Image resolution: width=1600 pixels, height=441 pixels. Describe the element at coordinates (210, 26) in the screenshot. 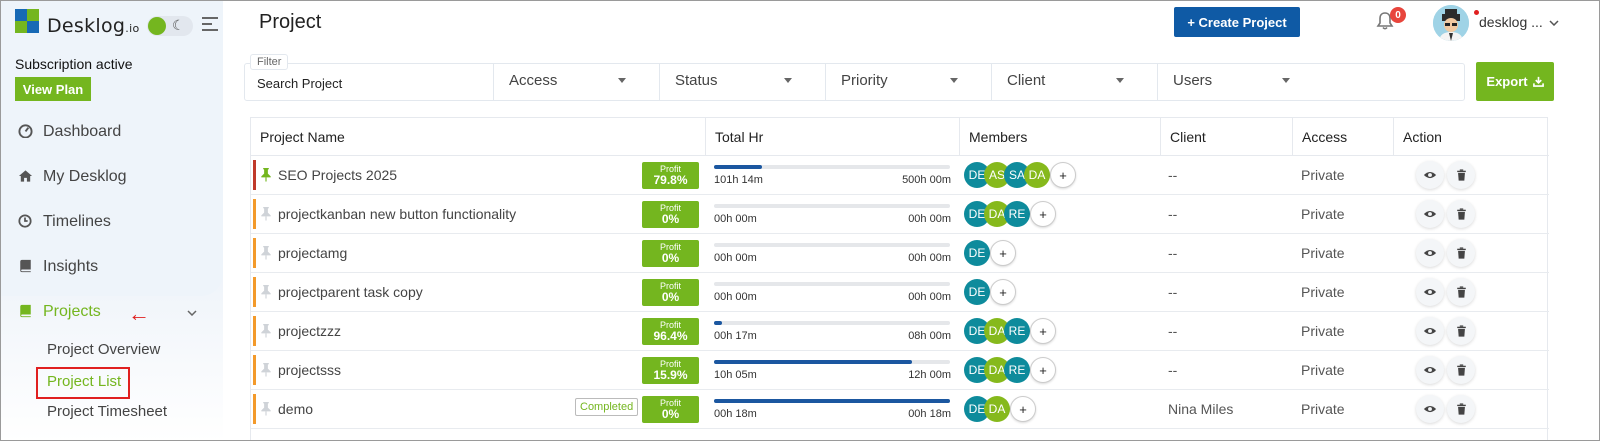

I see `menu-collapse-icon` at that location.